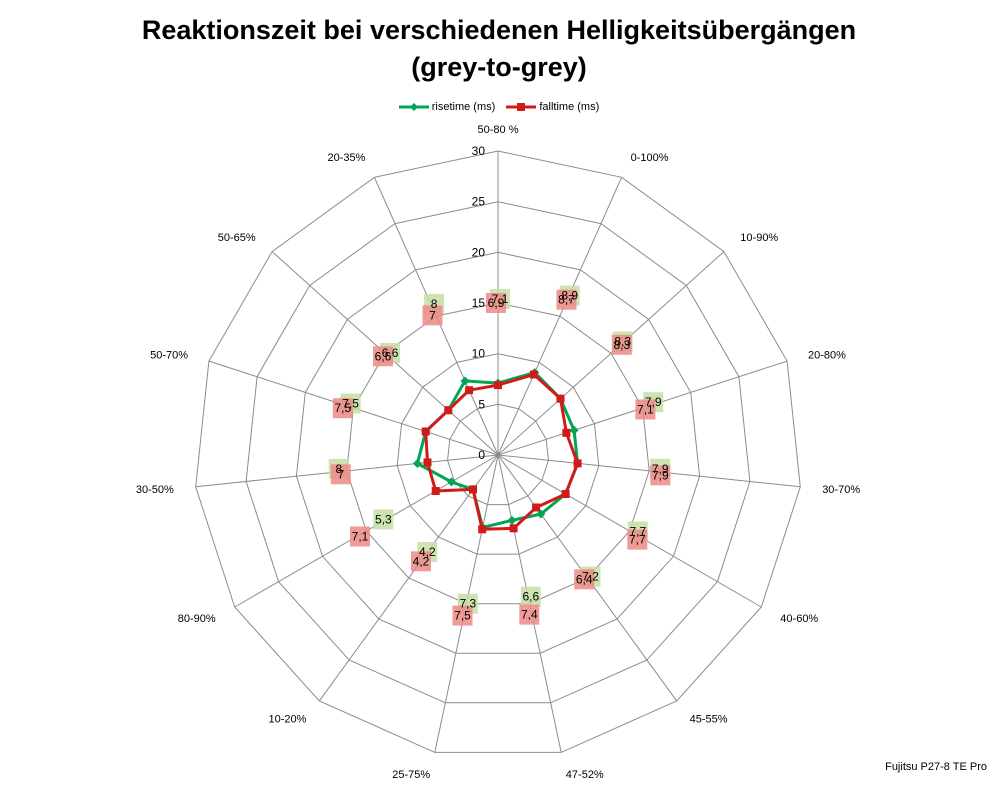  I want to click on footer-note: Fujitsu P27-8 TE Pro, so click(936, 767).